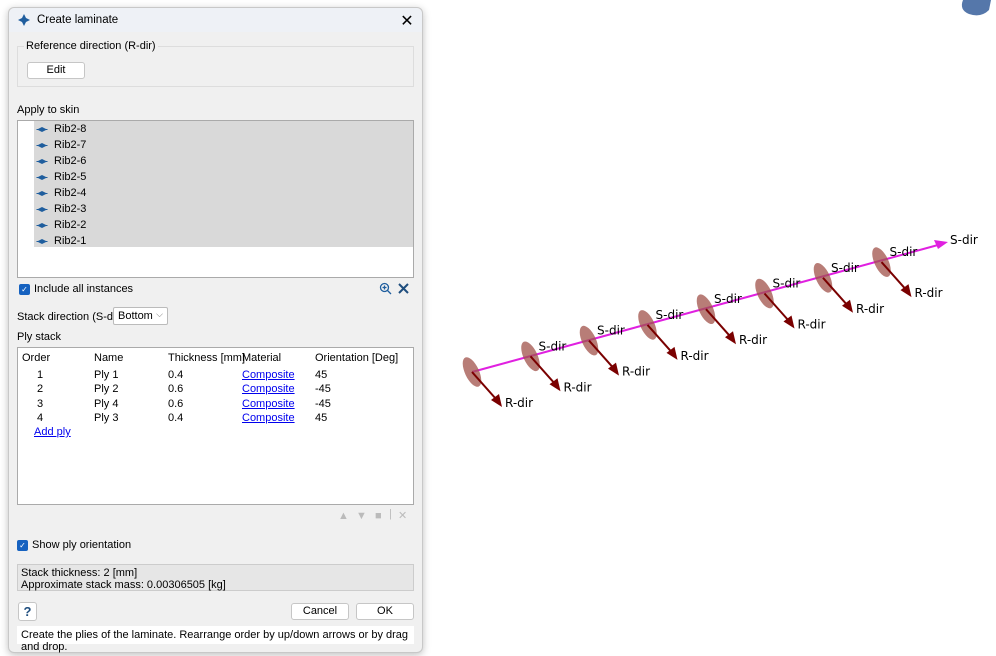  What do you see at coordinates (385, 288) in the screenshot?
I see `zoom-icon` at bounding box center [385, 288].